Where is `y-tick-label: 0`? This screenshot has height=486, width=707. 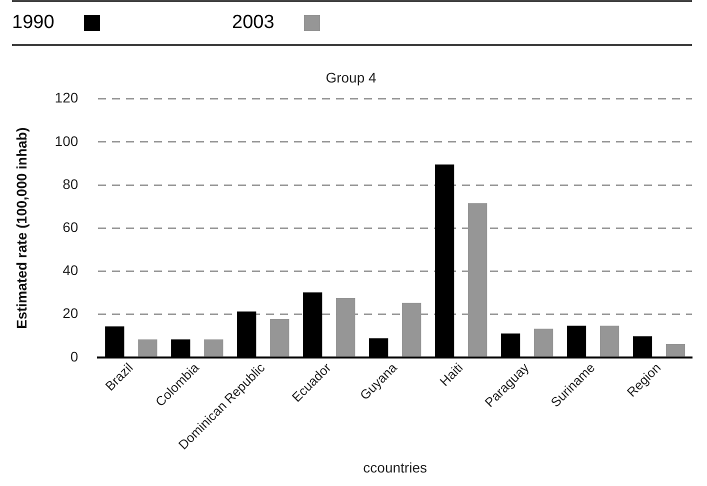
y-tick-label: 0 is located at coordinates (74, 356).